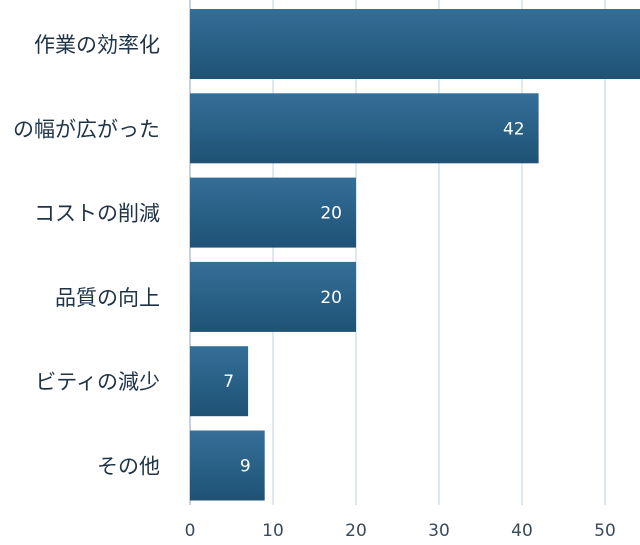 This screenshot has width=640, height=545. I want to click on category-label-5: ビティの減少, so click(97, 382).